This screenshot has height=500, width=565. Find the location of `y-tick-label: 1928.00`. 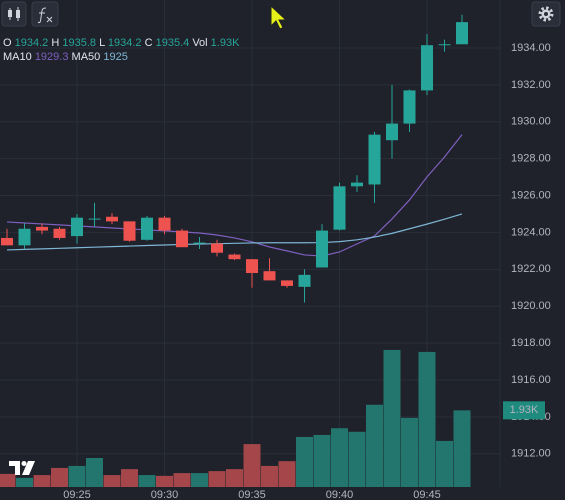

y-tick-label: 1928.00 is located at coordinates (531, 159).